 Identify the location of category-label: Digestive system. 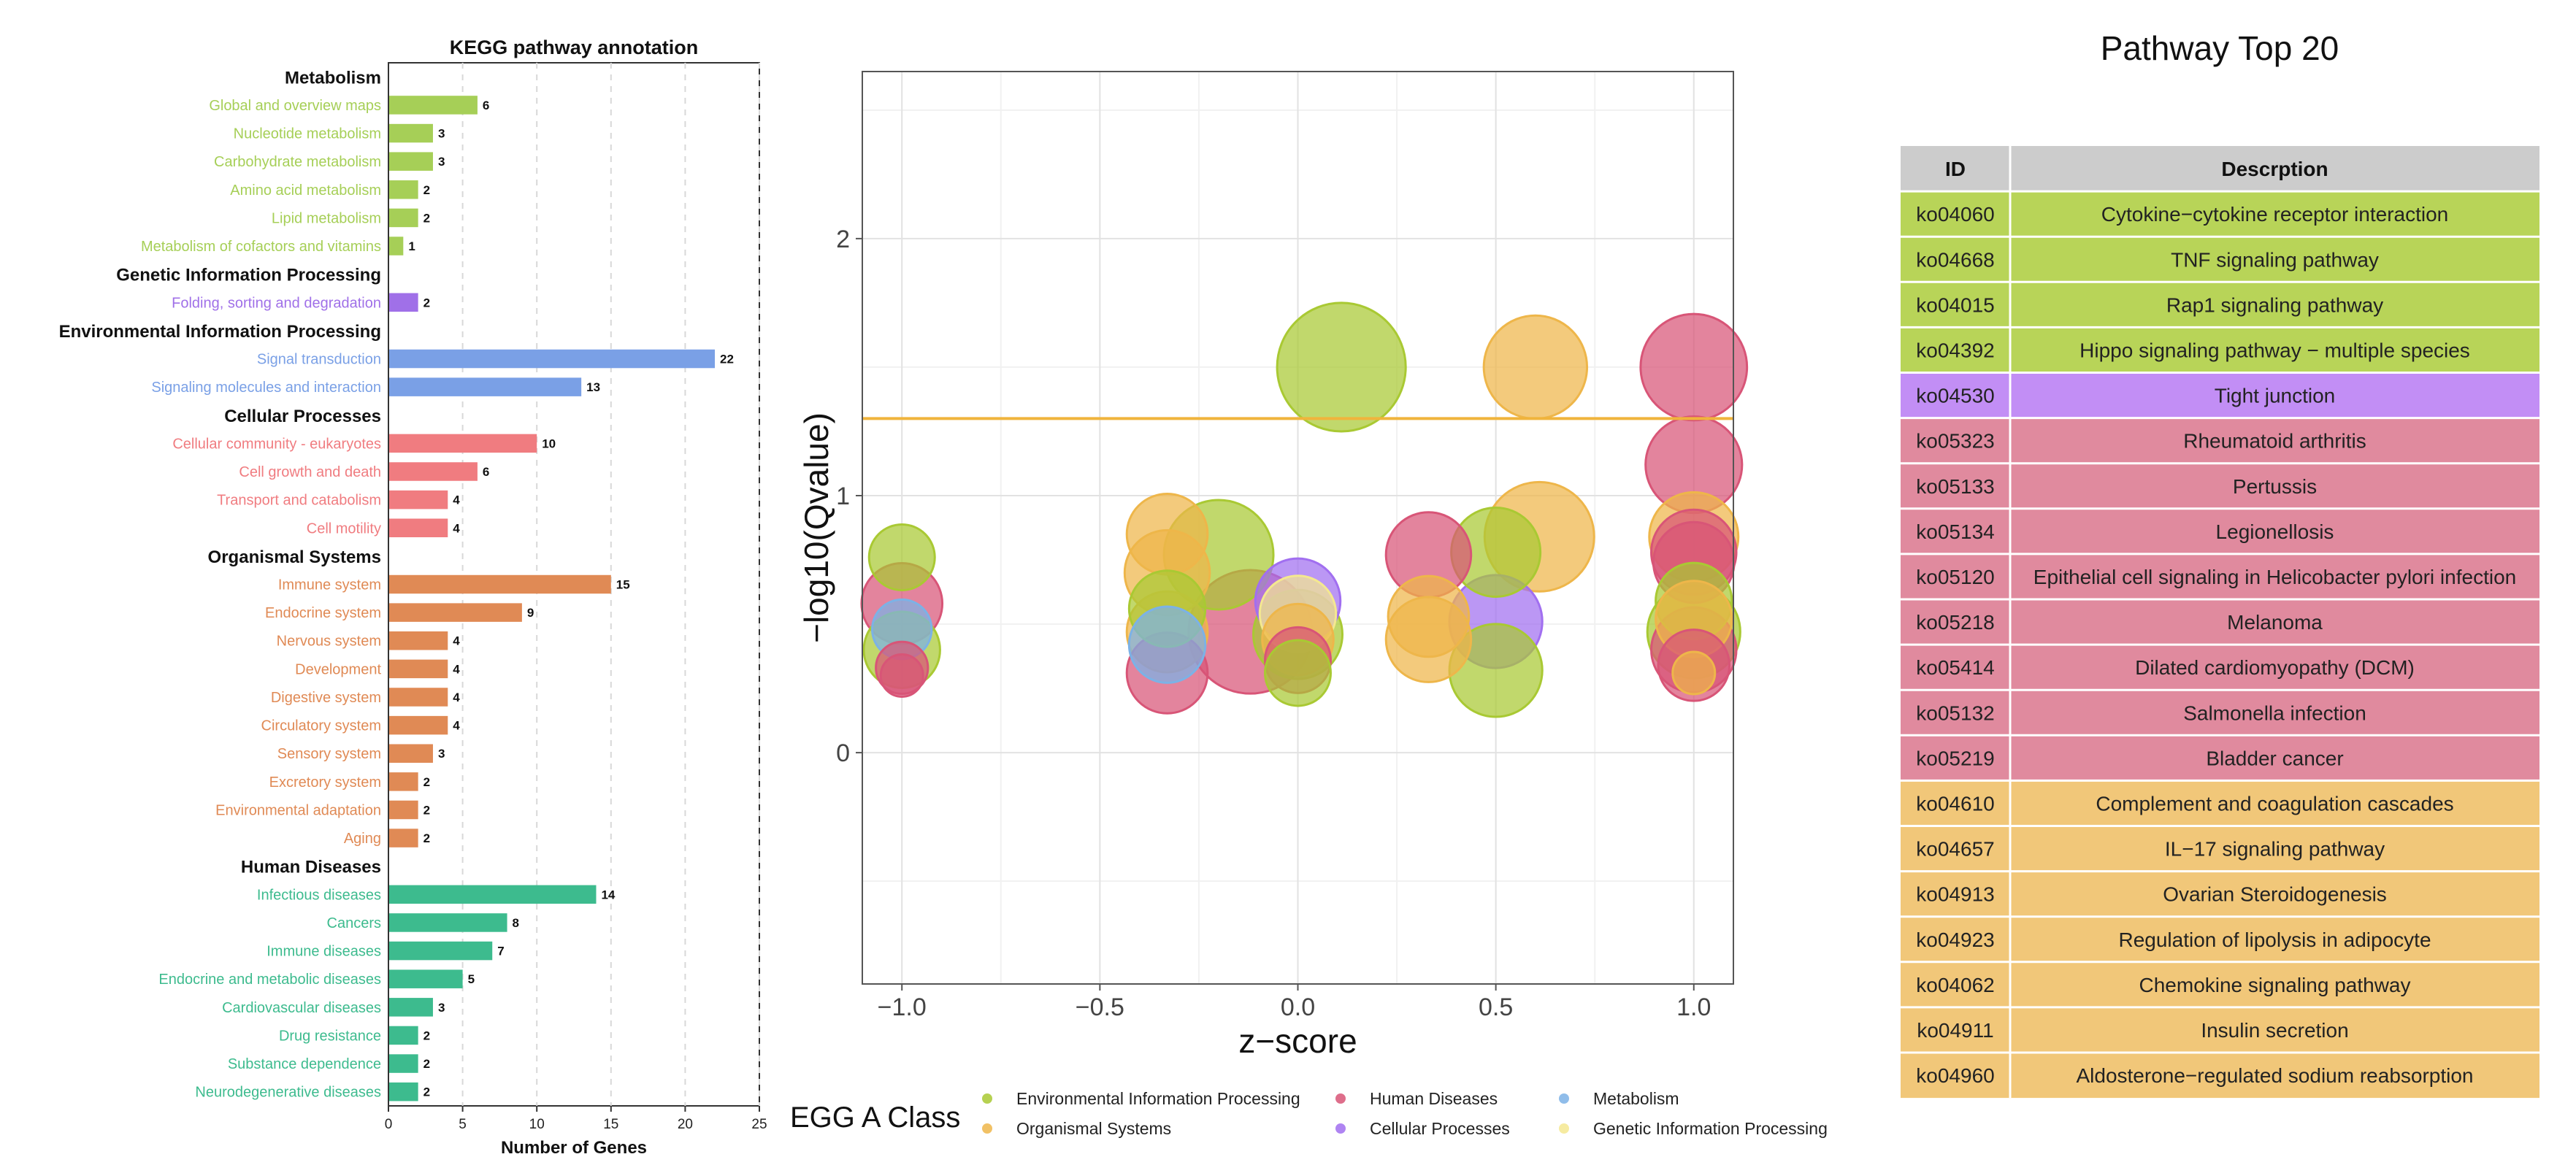
(326, 698).